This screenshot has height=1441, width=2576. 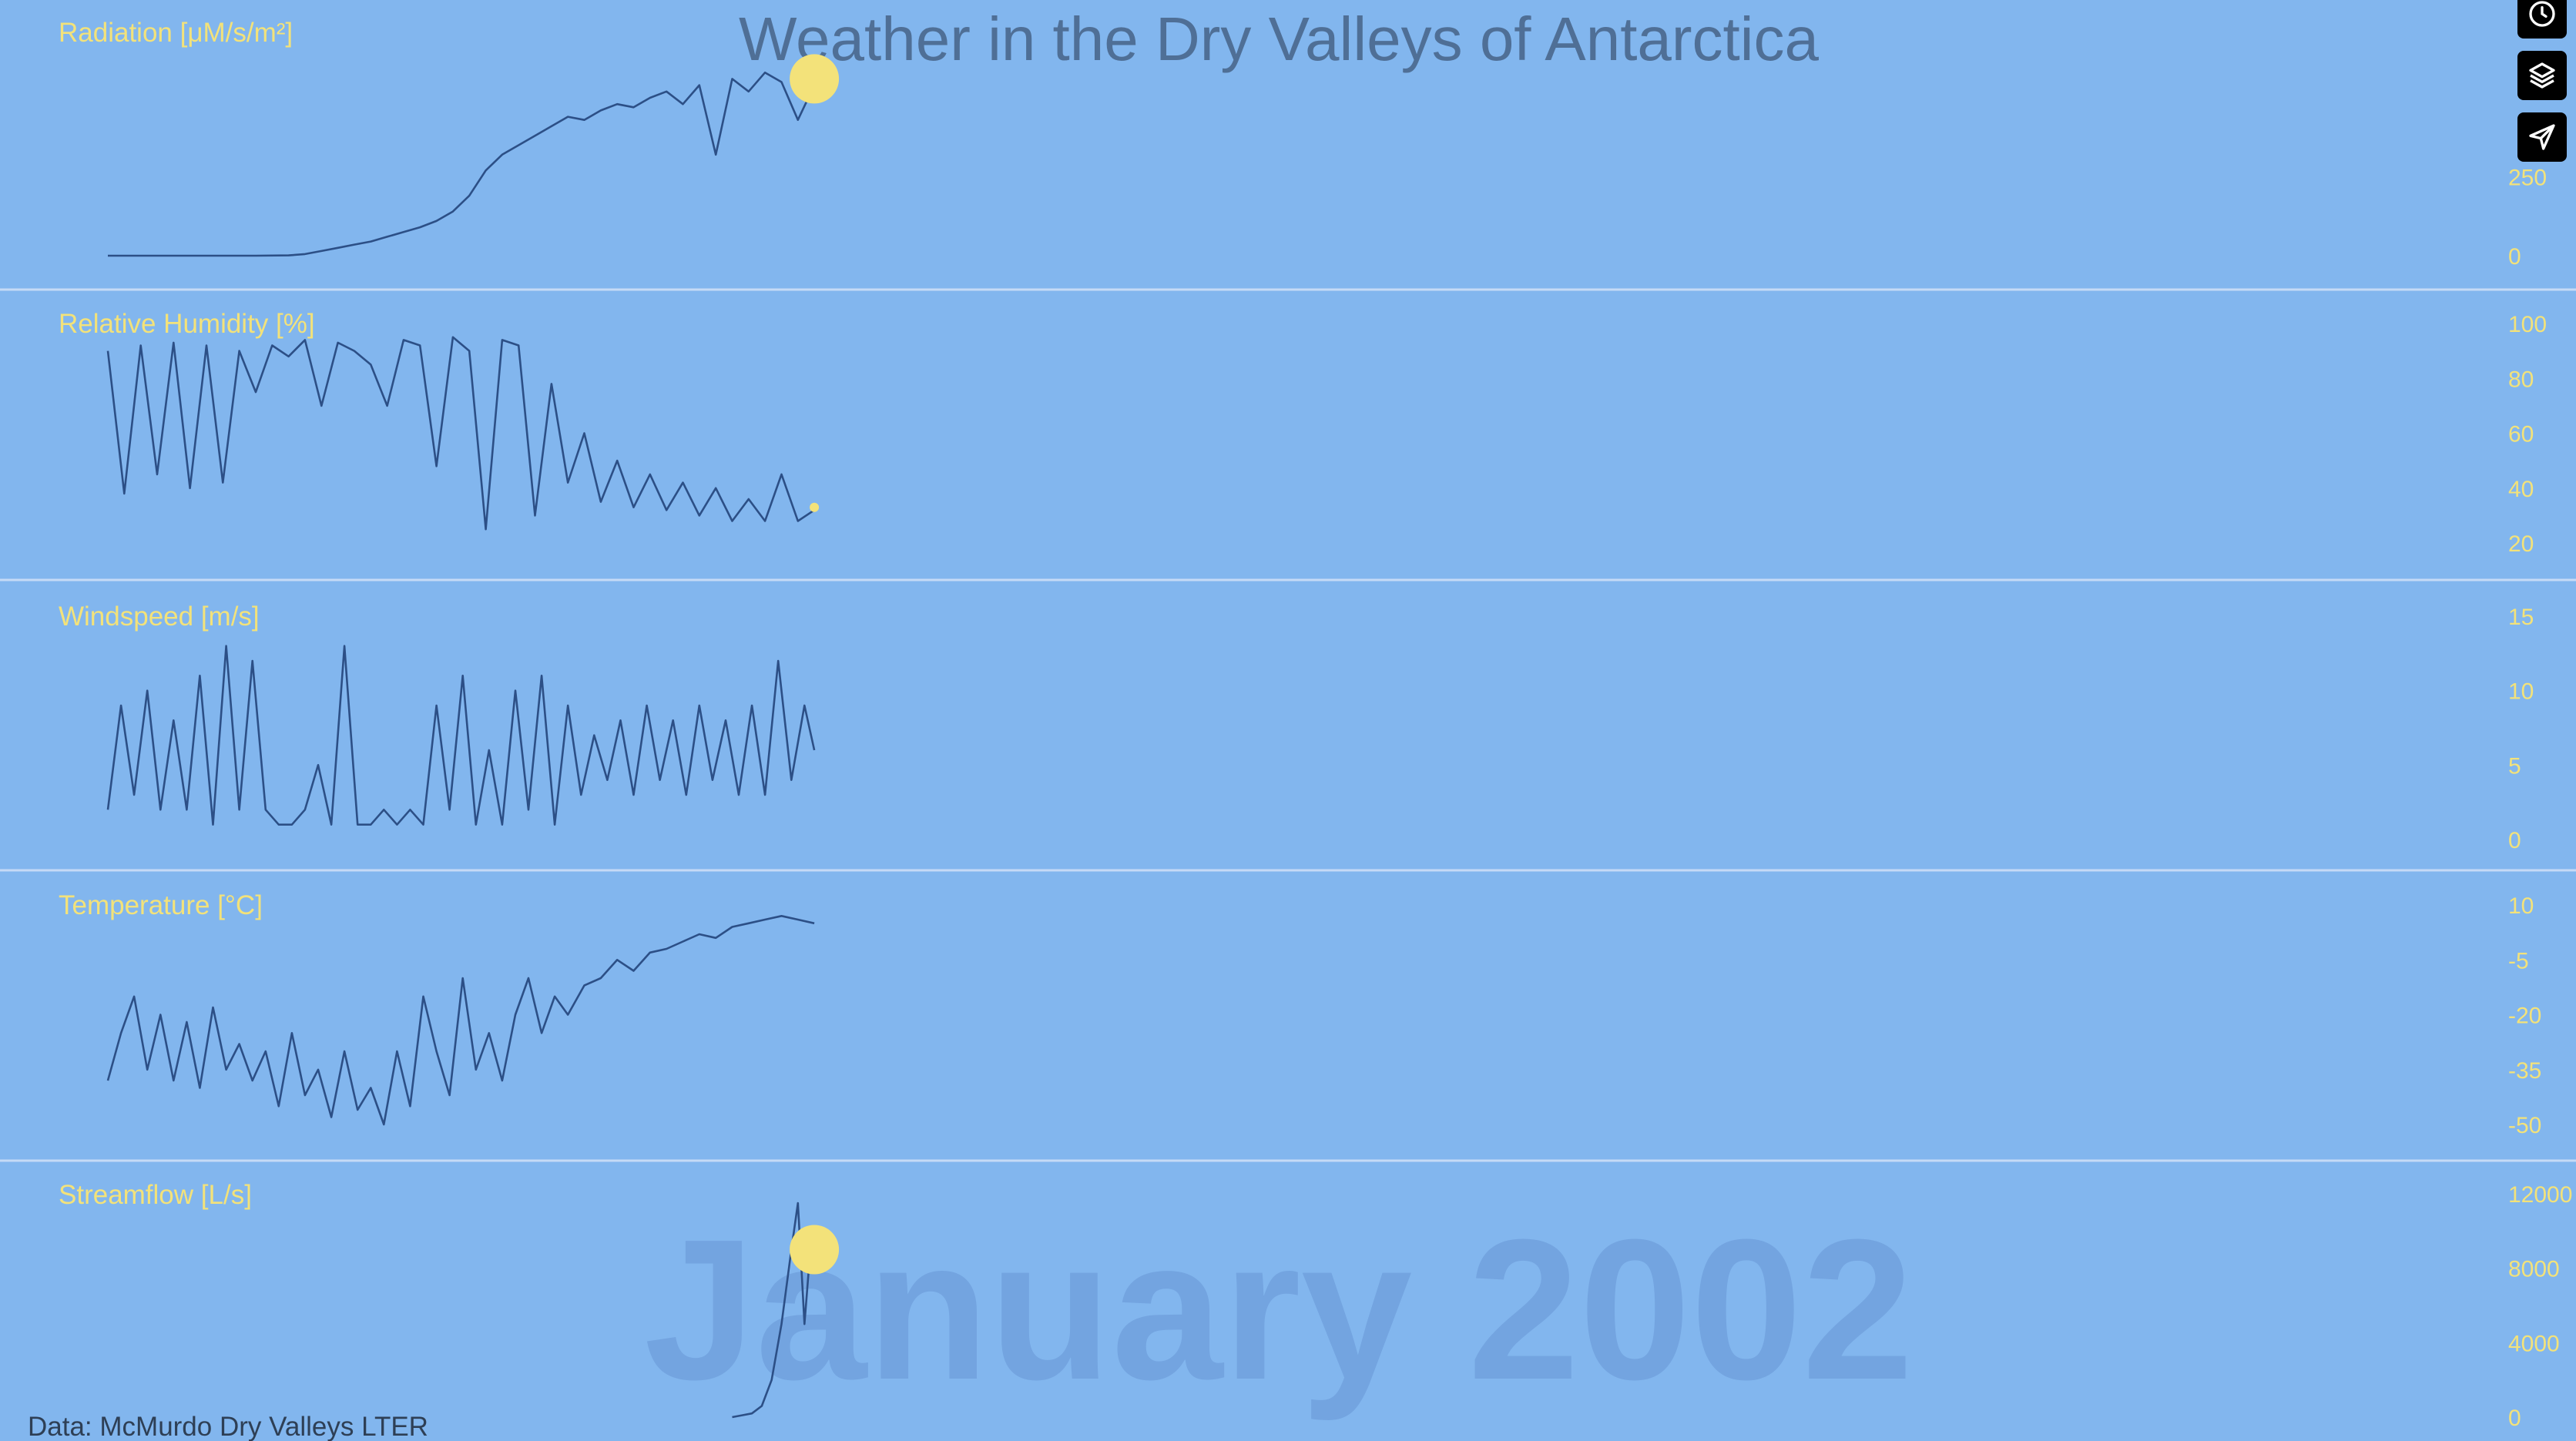 I want to click on humidity-title: Relative Humidity [%], so click(x=187, y=324).